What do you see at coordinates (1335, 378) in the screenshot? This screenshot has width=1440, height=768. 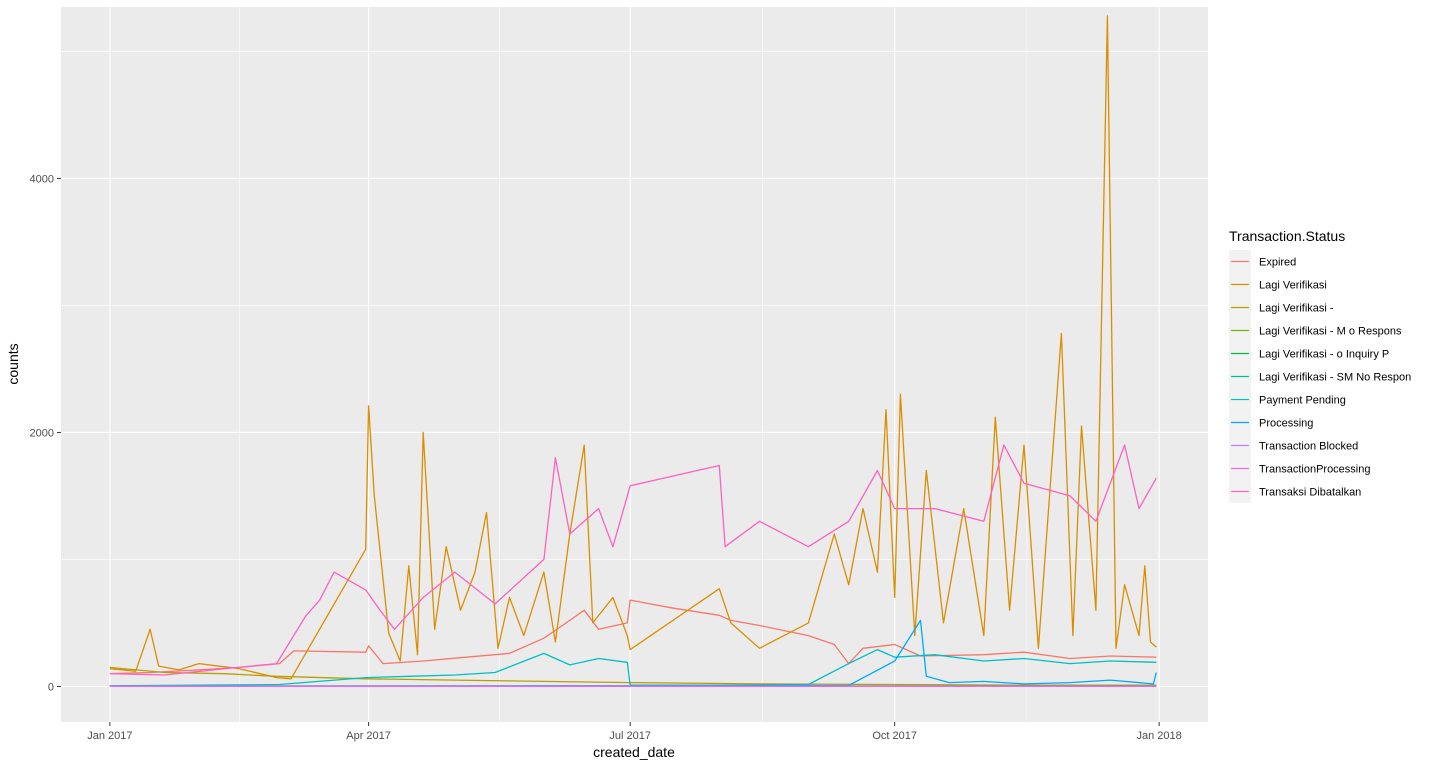 I see `legend-label: Lagi Verifikasi - SM No Respon` at bounding box center [1335, 378].